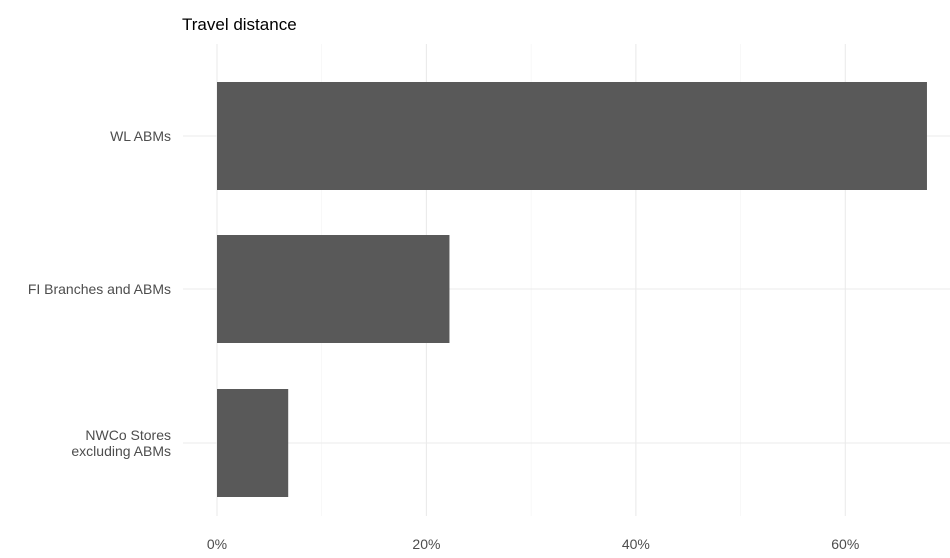  Describe the element at coordinates (99, 289) in the screenshot. I see `category-label: FI Branches and ABMs` at that location.